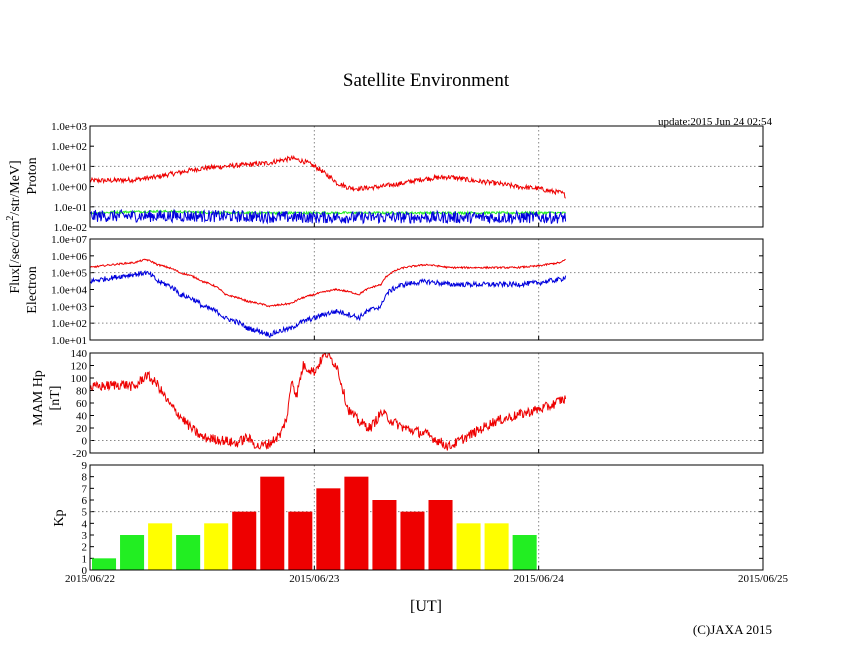  I want to click on series-electron-low-energy, so click(328, 283).